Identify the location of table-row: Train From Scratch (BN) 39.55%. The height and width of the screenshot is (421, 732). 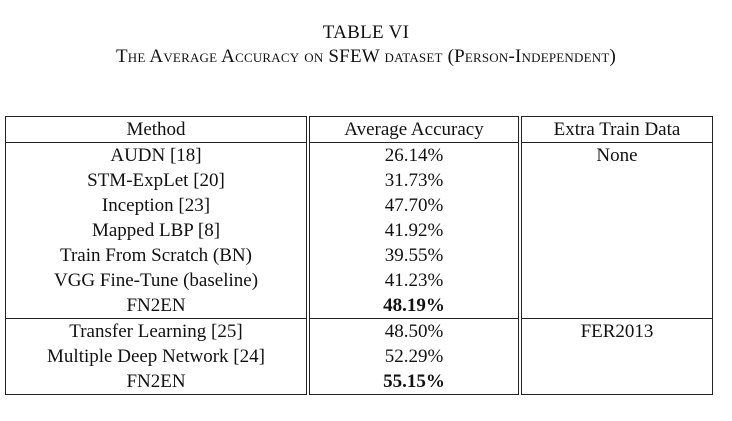
(359, 255).